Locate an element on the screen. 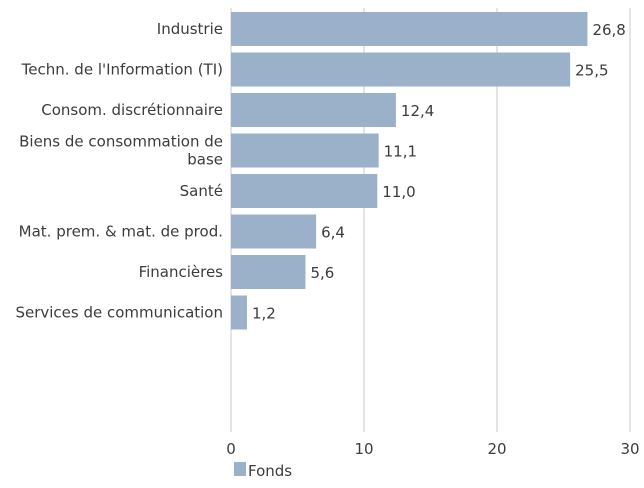  x-tick-label-20: 20 is located at coordinates (496, 449).